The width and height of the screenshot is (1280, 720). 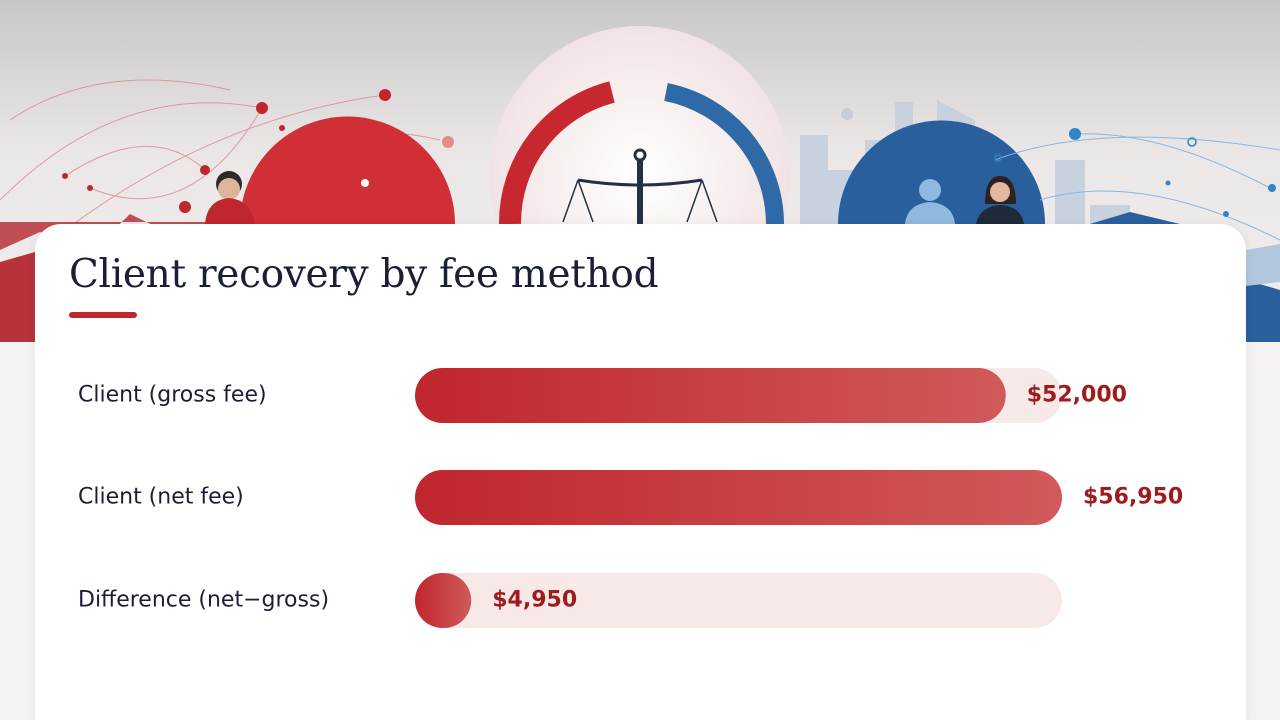 I want to click on category-label: Client (net fee), so click(x=161, y=497).